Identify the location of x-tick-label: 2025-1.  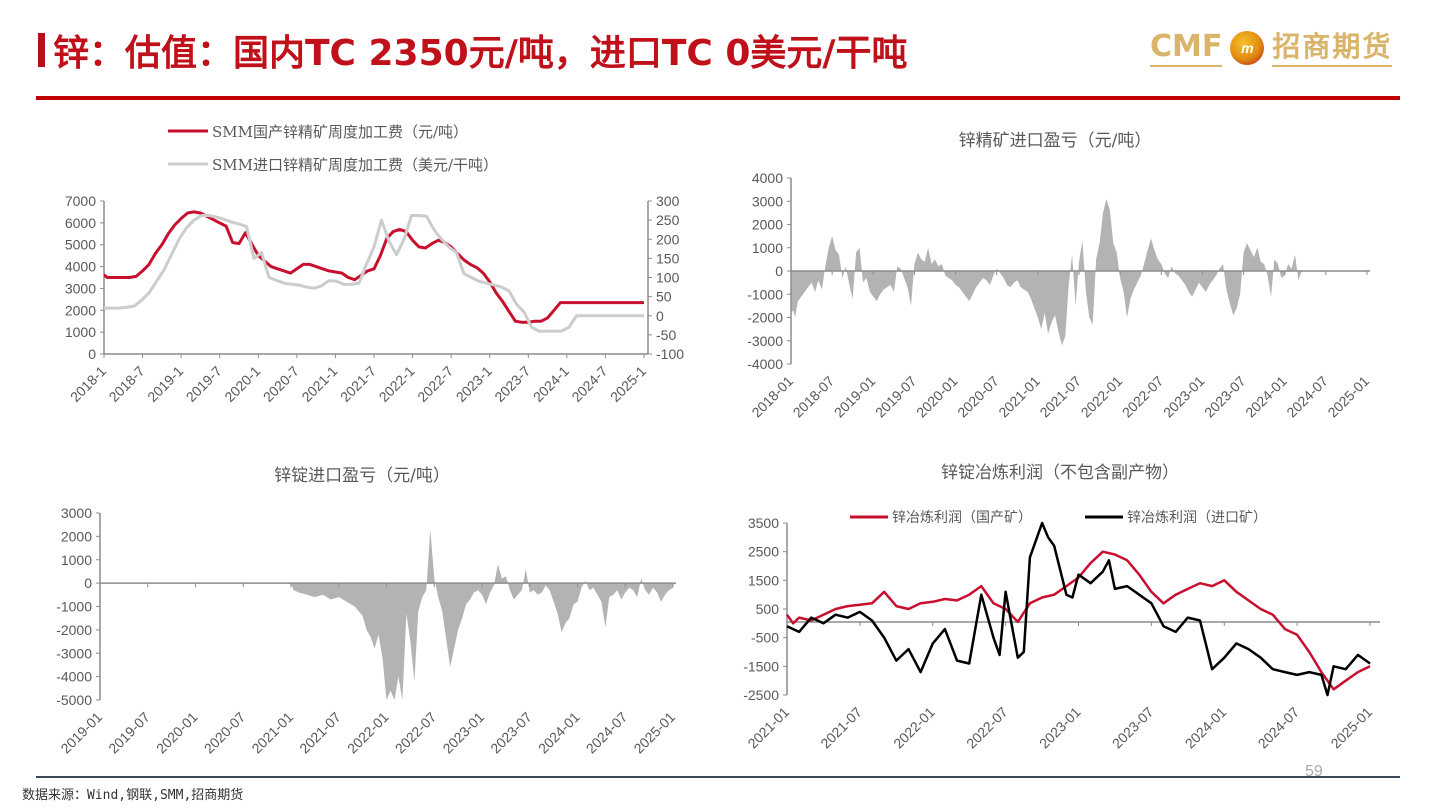
(628, 384).